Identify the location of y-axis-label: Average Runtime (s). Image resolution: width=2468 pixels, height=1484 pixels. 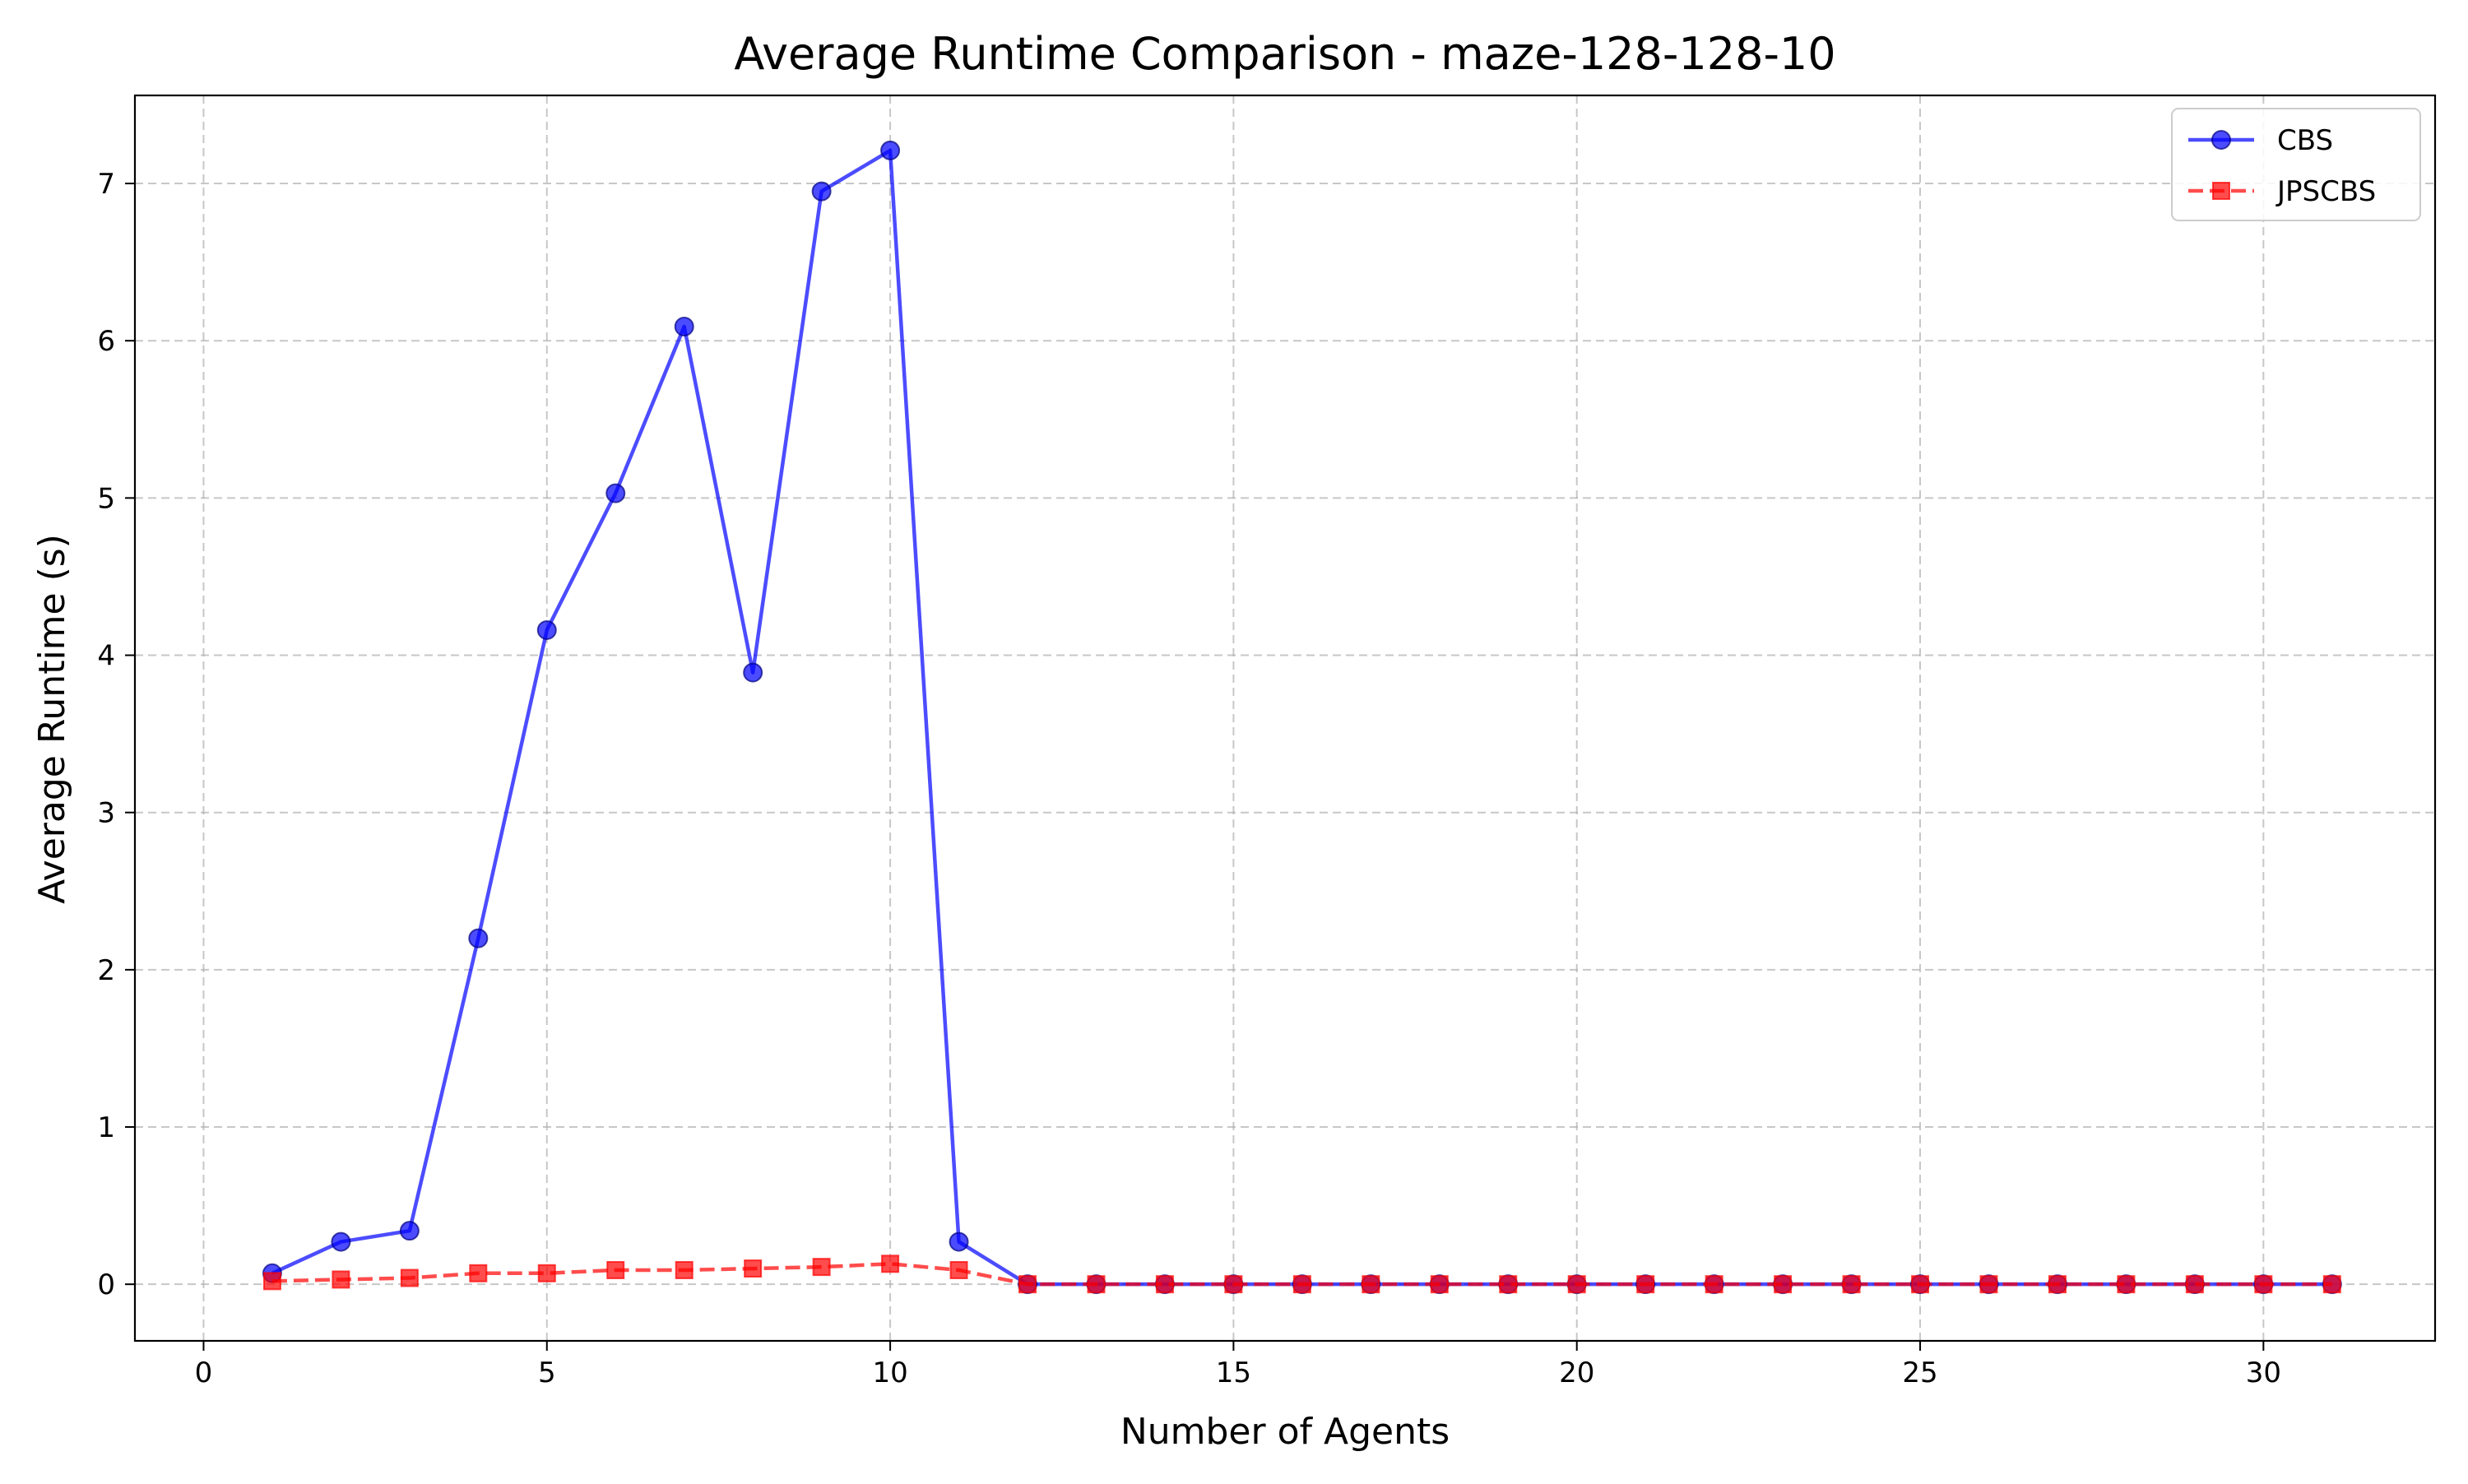
(52, 719).